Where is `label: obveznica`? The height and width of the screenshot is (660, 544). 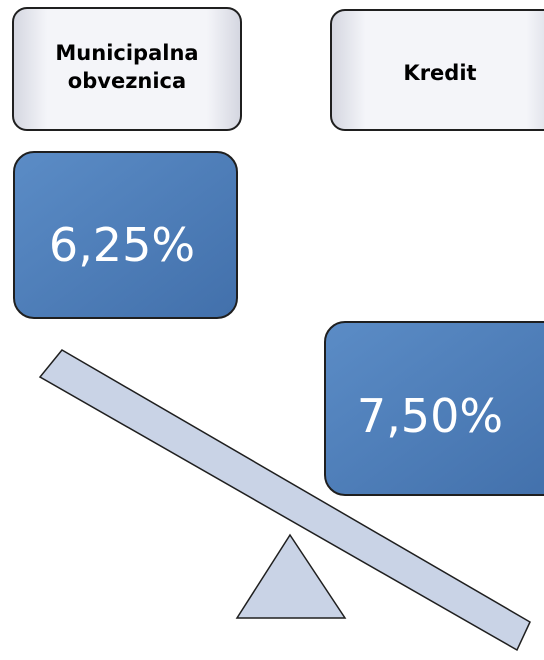 label: obveznica is located at coordinates (127, 81).